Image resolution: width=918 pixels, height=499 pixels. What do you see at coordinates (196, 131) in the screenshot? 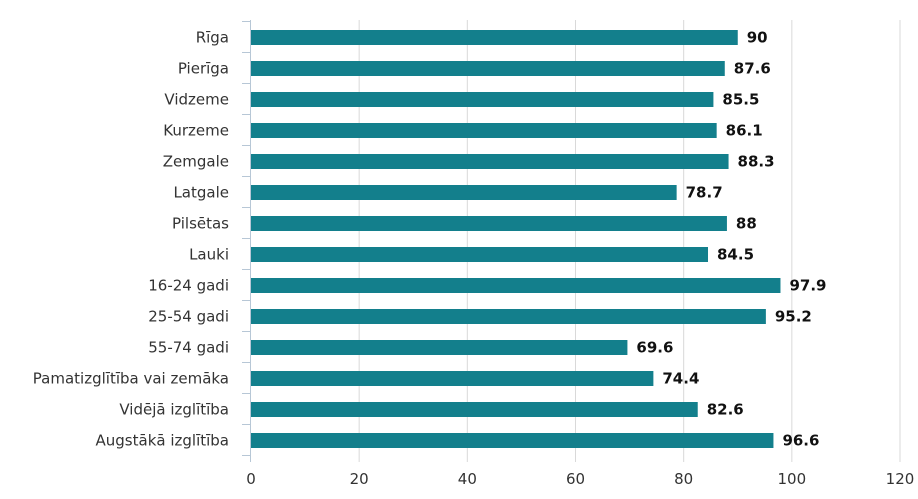
I see `category-label: Kurzeme` at bounding box center [196, 131].